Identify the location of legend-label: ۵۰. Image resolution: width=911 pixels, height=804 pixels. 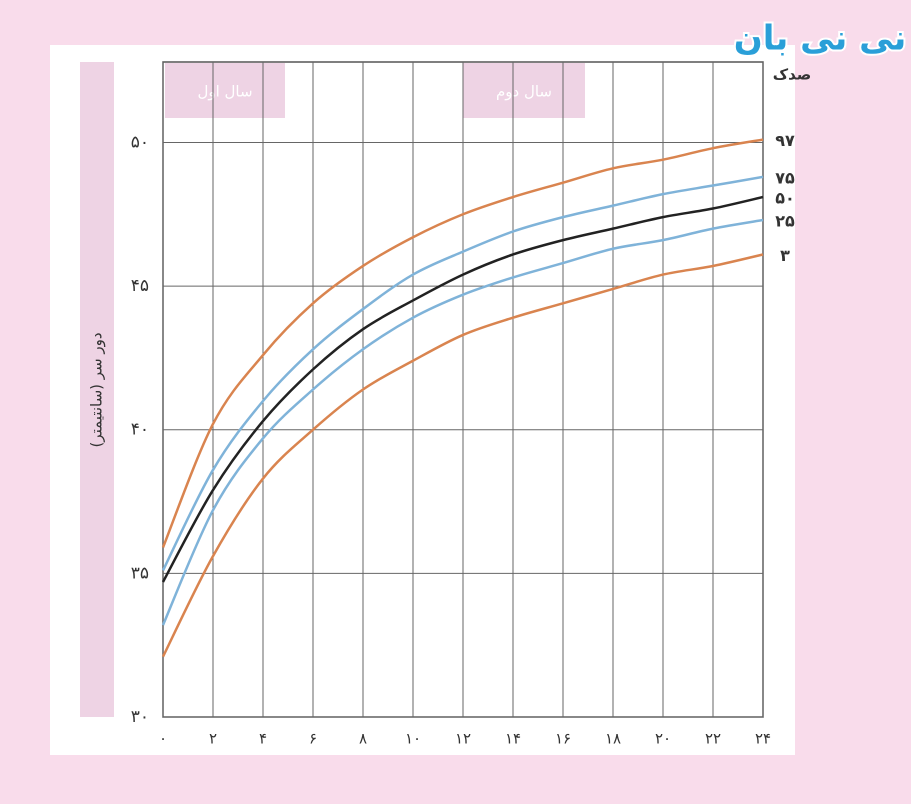
(785, 198).